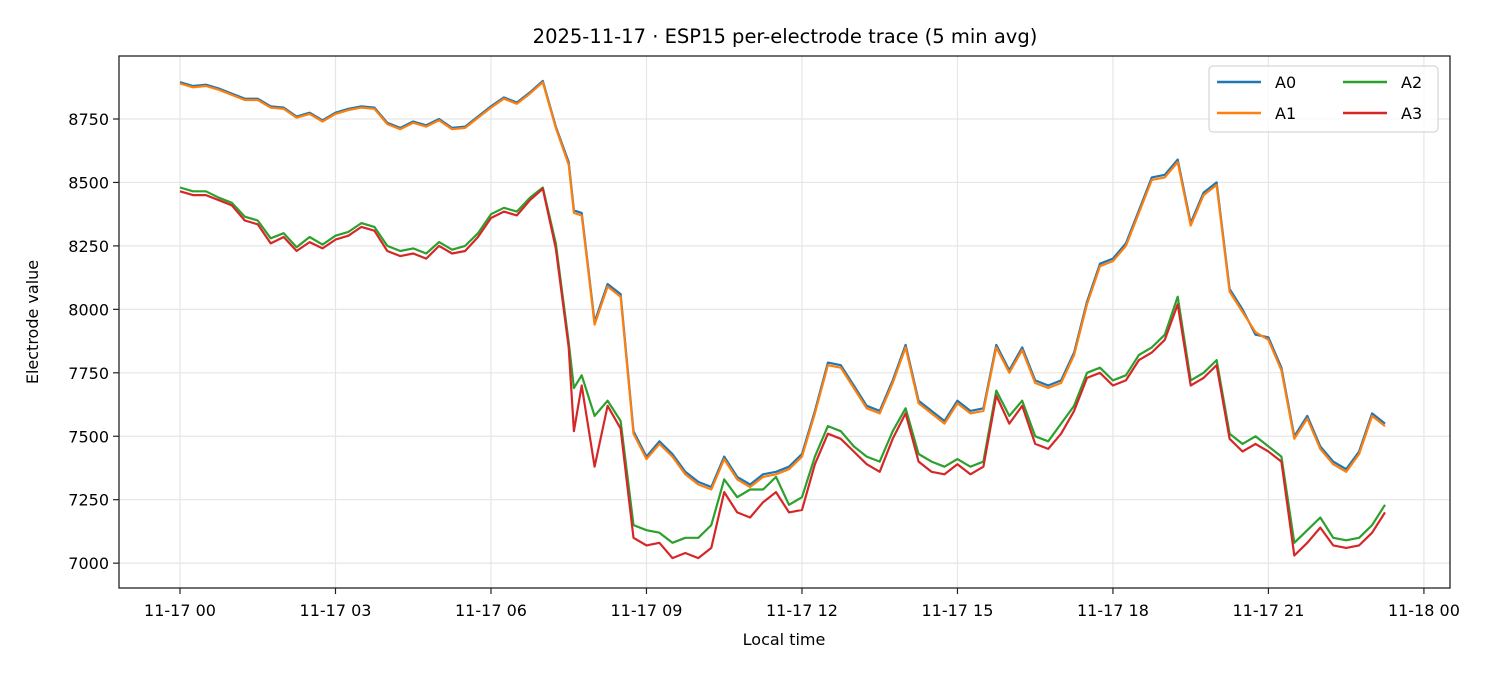 This screenshot has width=1500, height=675. What do you see at coordinates (88, 182) in the screenshot?
I see `y-tick-label: 8500` at bounding box center [88, 182].